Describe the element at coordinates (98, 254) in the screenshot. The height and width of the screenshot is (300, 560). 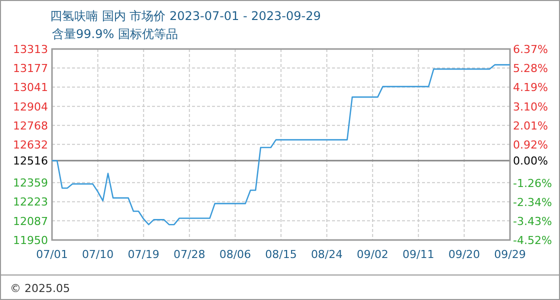
I see `x-tick-label: 07/10` at that location.